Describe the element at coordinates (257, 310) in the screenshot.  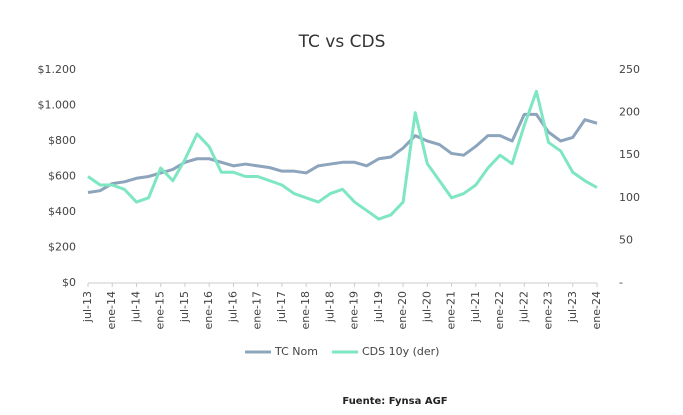
I see `x-tick-label: ene-17` at that location.